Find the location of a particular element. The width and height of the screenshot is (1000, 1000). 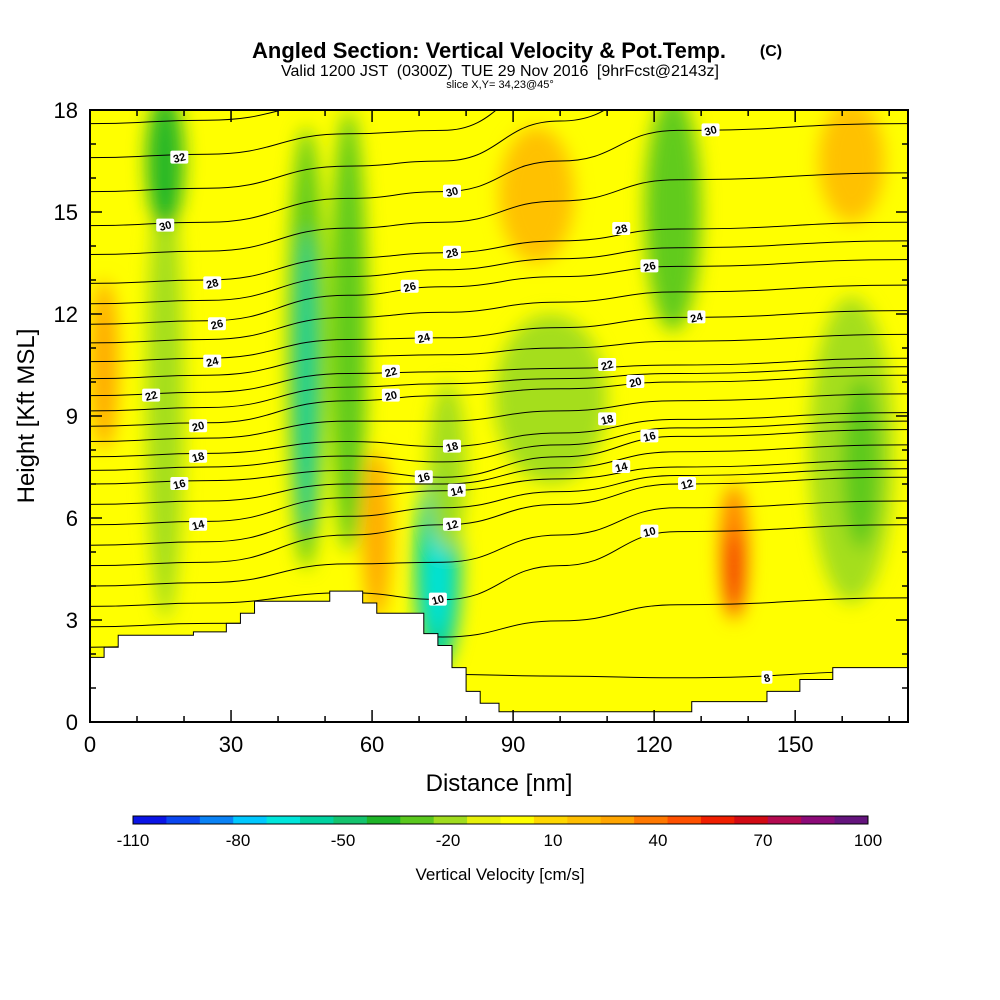

contour-label-26: 26 is located at coordinates (216, 325).